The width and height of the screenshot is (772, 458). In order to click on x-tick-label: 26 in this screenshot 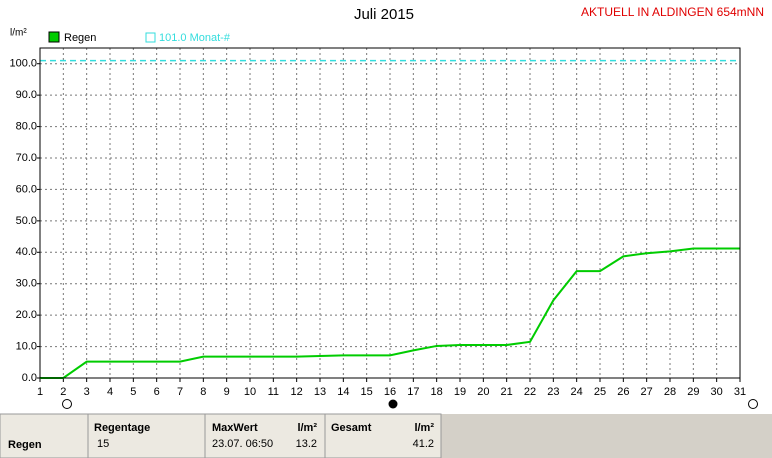, I will do `click(623, 392)`.